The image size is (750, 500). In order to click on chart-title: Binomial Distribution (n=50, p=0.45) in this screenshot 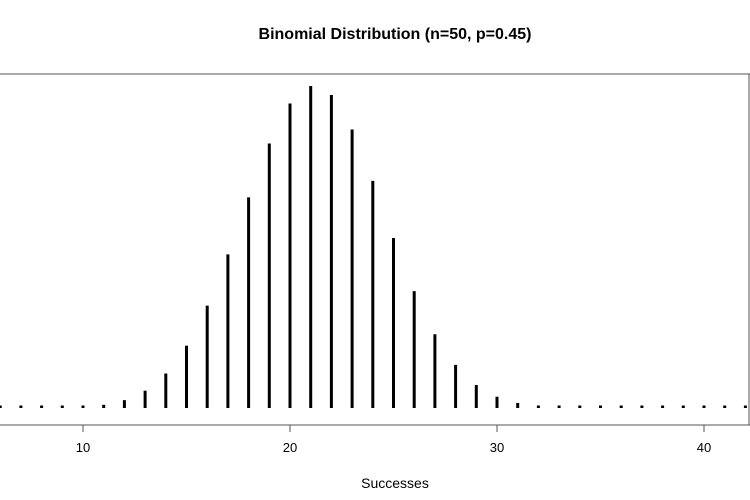, I will do `click(395, 34)`.